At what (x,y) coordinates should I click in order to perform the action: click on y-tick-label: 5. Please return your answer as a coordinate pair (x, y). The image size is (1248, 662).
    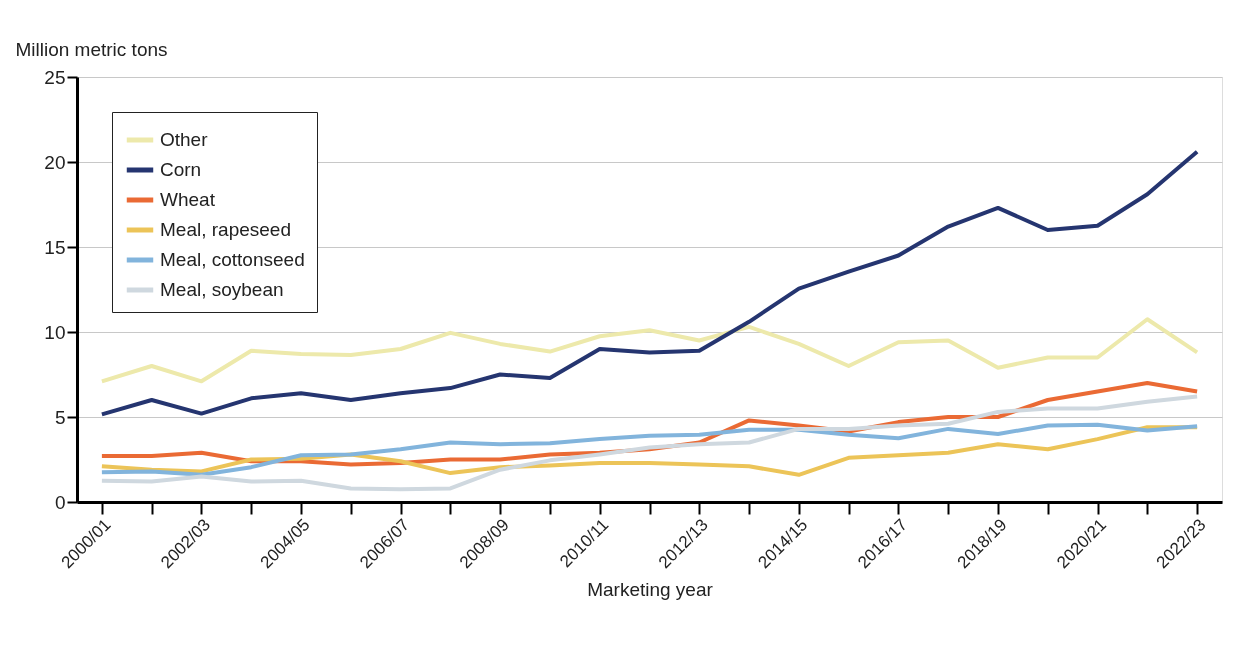
    Looking at the image, I should click on (60, 417).